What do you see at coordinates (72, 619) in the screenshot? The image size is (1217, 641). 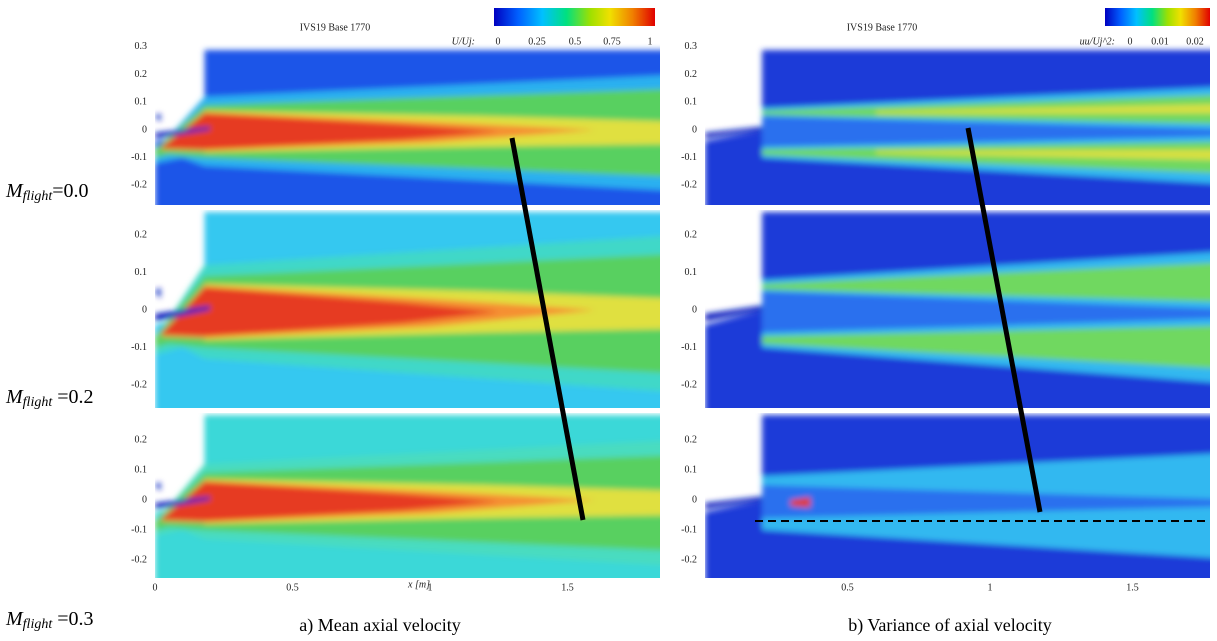 I see `row-label-value: =0.3` at bounding box center [72, 619].